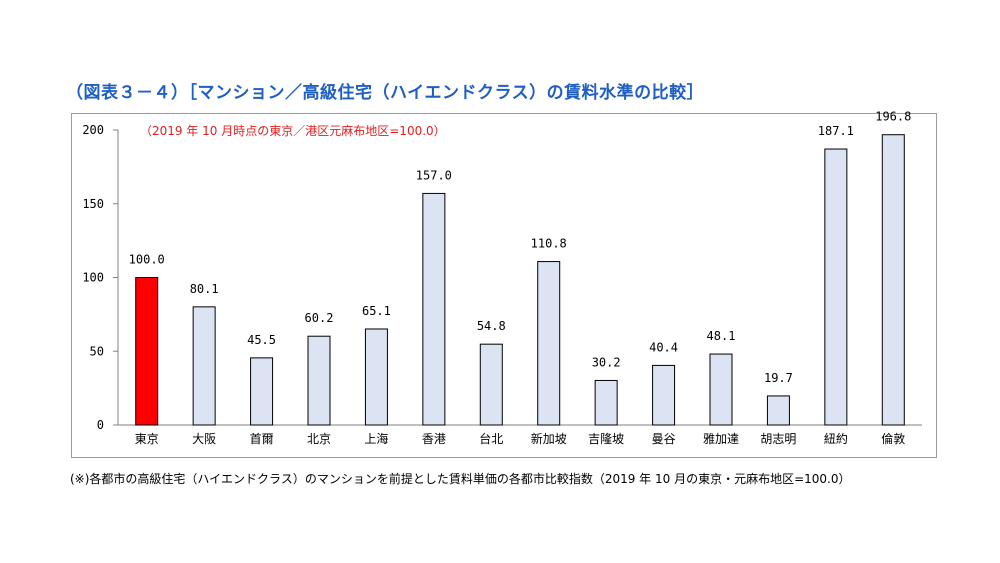  I want to click on data-label: 60.2, so click(319, 318).